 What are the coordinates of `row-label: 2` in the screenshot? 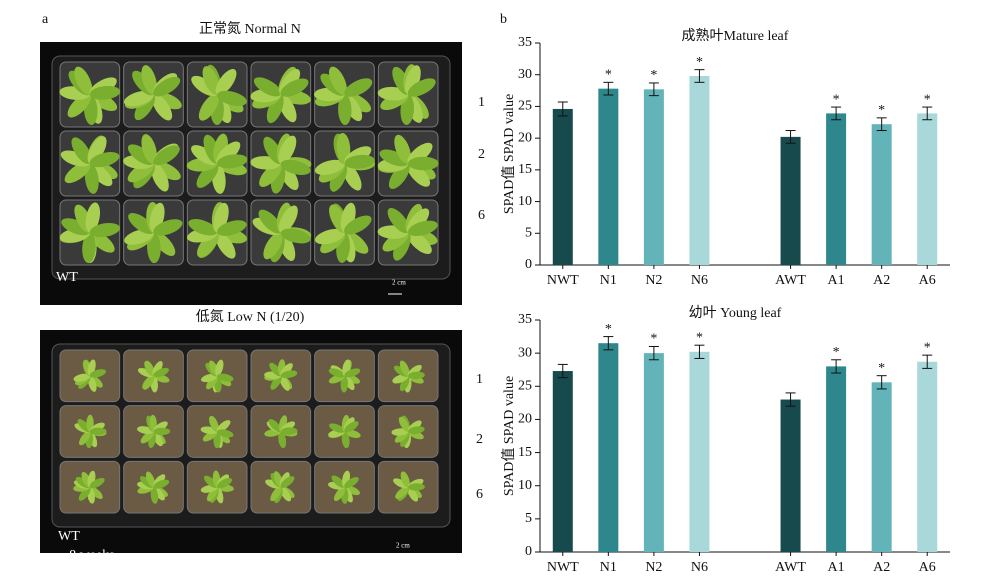 It's located at (481, 154).